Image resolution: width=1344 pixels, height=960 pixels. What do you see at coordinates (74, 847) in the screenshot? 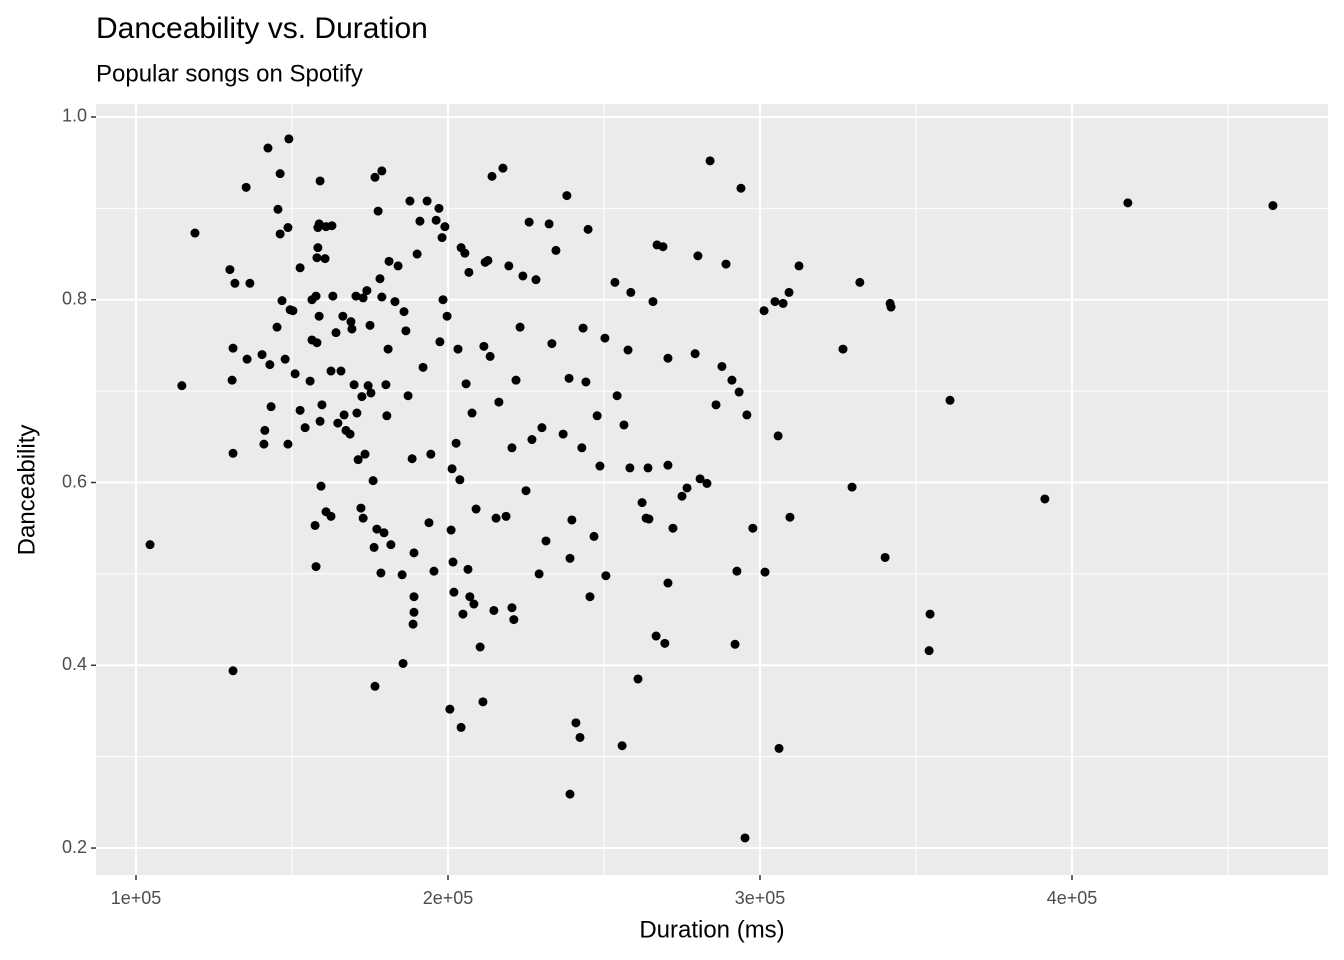
I see `y-tick-label: 0.2` at bounding box center [74, 847].